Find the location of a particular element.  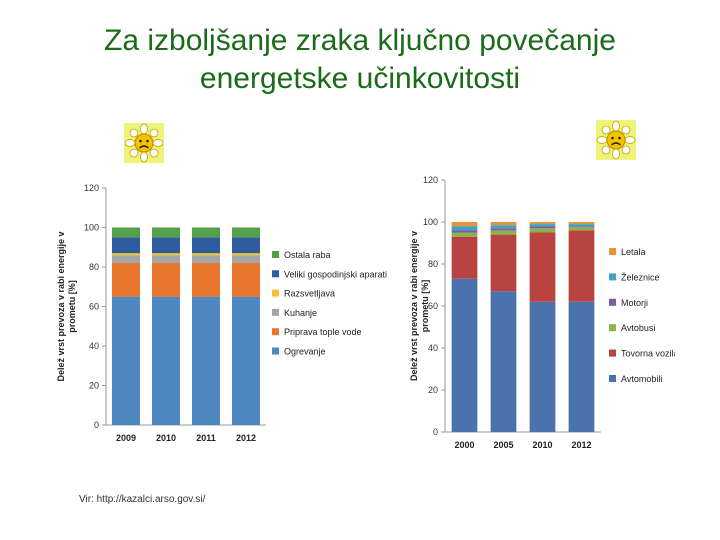

legend-entry: Železnice is located at coordinates (640, 277).